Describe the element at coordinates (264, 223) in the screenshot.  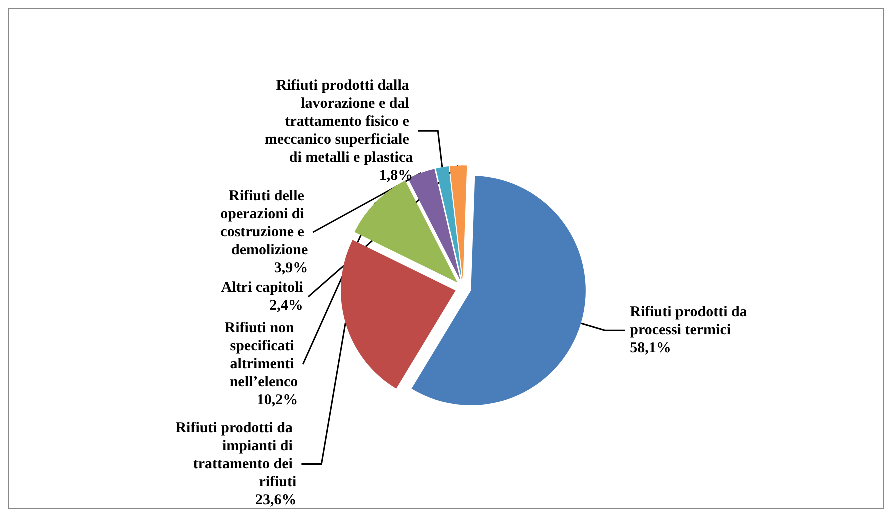
I see `slice-label: Rifiuti delle operazioni di costruzione e demolizione` at that location.